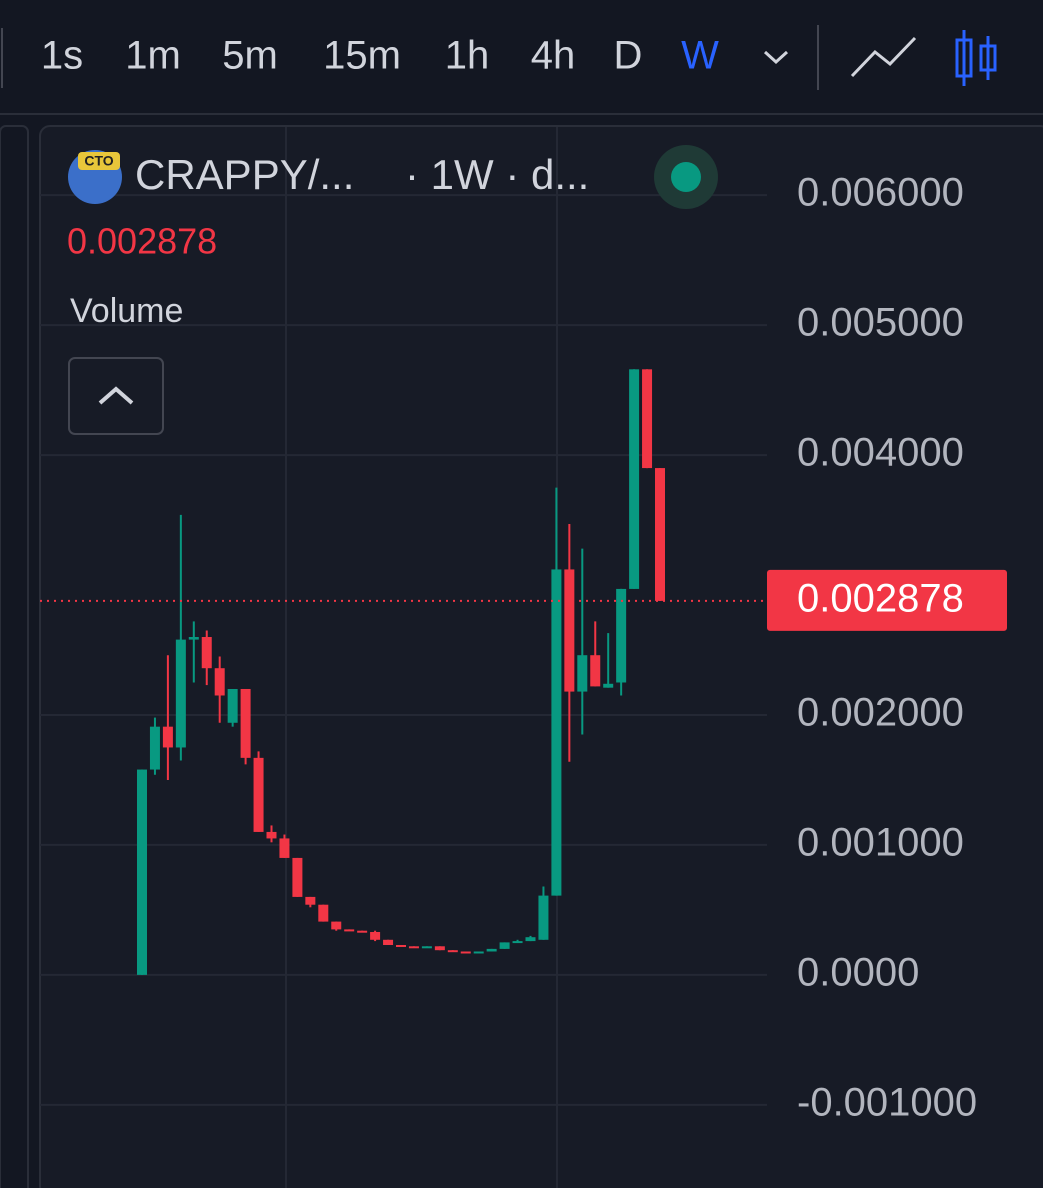  Describe the element at coordinates (700, 56) in the screenshot. I see `interval-button: W` at that location.